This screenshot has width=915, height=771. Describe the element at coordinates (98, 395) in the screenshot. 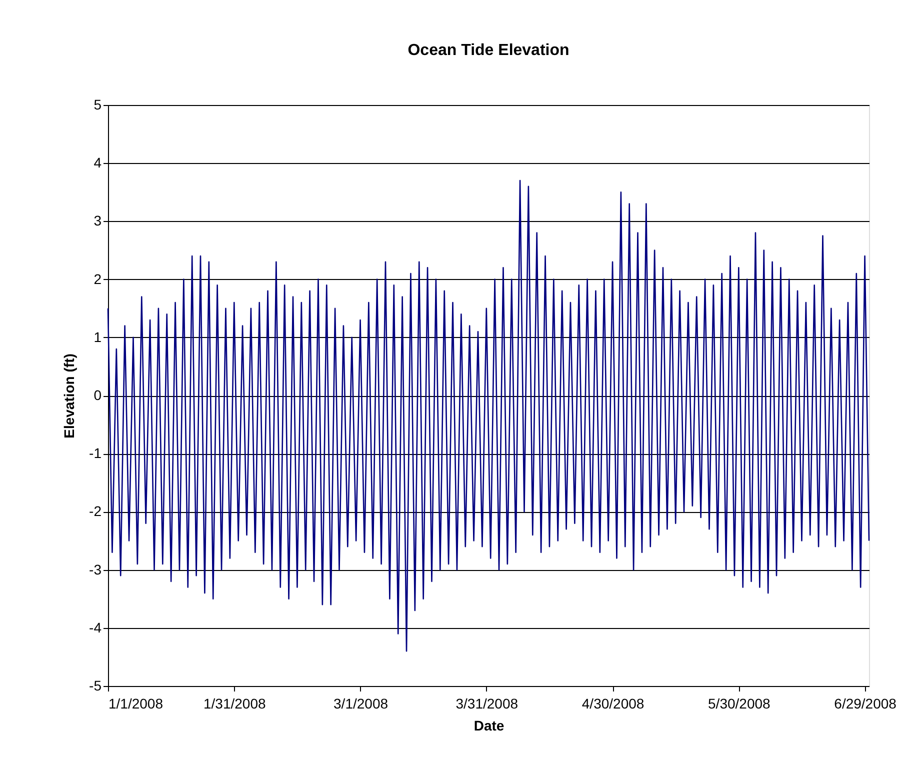

I see `y-tick-label: 0` at that location.